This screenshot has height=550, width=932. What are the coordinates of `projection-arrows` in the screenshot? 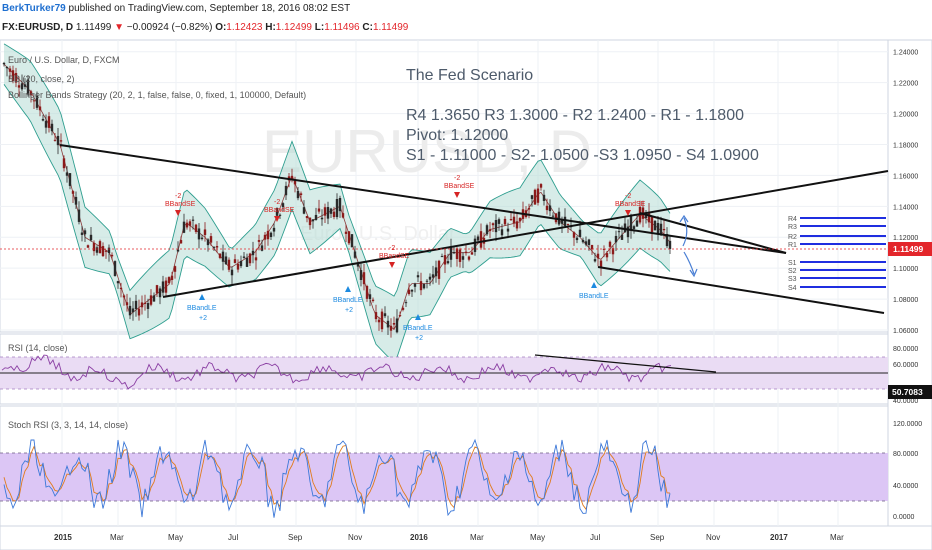 It's located at (688, 246).